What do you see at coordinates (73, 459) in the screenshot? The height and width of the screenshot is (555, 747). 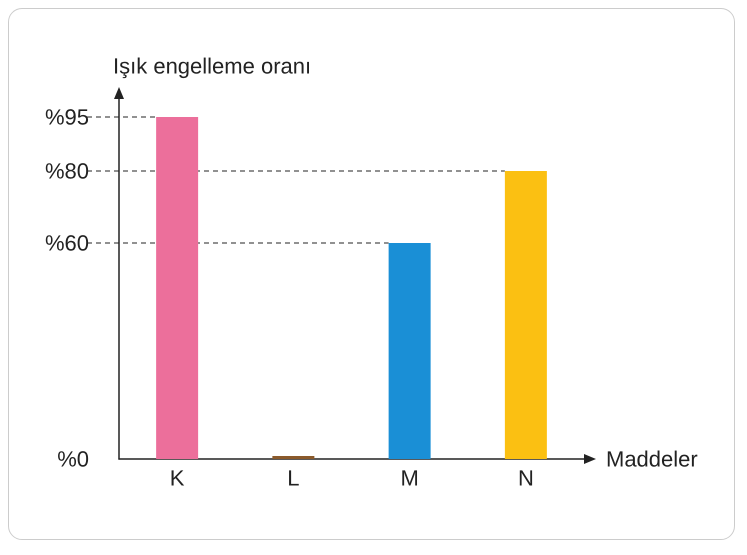 I see `y-tick-label: %0` at bounding box center [73, 459].